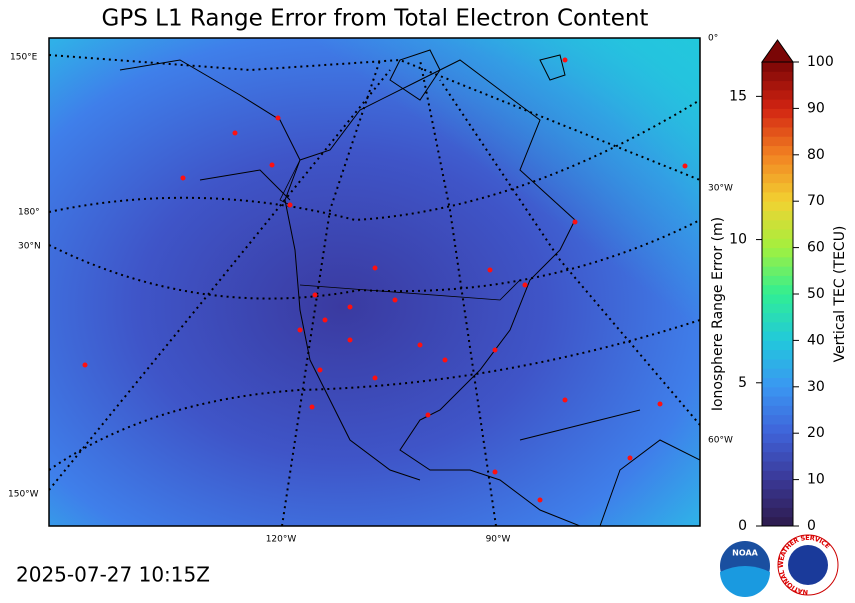  Describe the element at coordinates (720, 441) in the screenshot. I see `graticule-label: 60°W` at that location.